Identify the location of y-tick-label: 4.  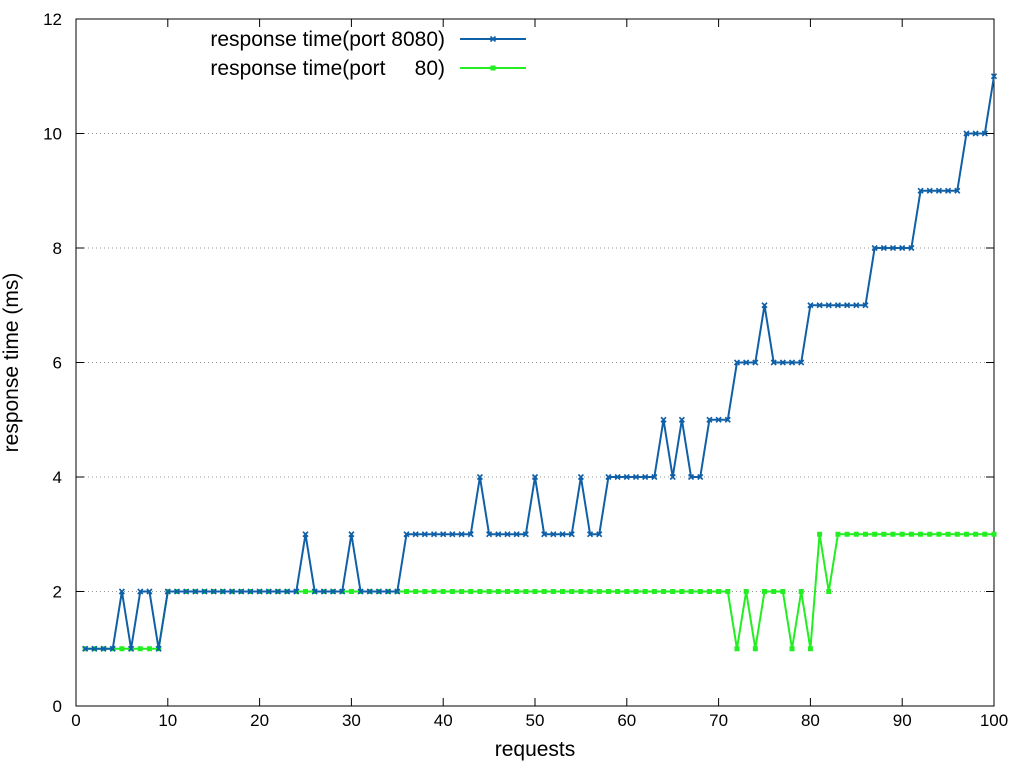
(57, 477).